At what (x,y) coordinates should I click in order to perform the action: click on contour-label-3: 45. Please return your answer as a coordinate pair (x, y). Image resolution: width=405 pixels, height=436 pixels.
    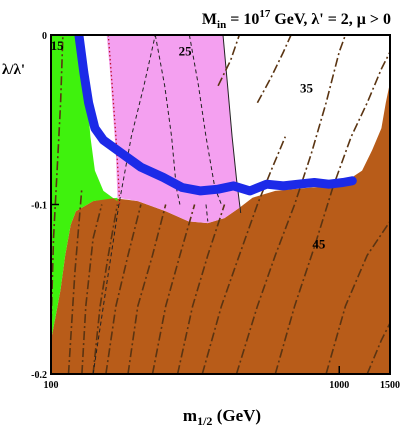
    Looking at the image, I should click on (319, 243).